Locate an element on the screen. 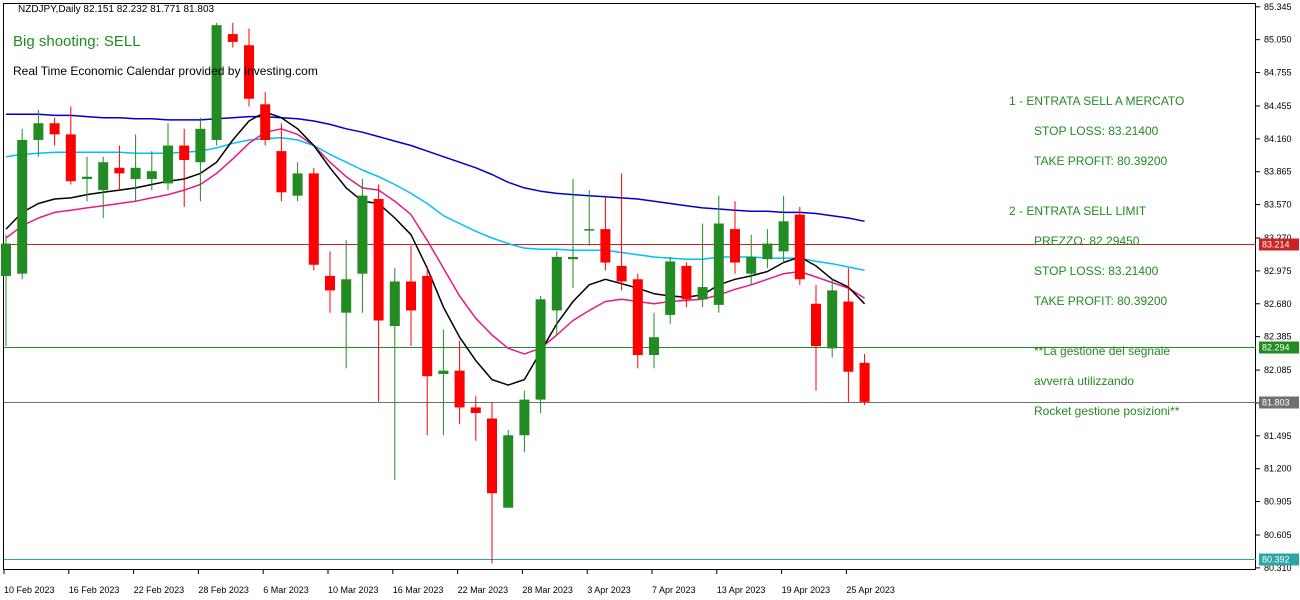 Image resolution: width=1300 pixels, height=600 pixels. x-tick-label: 10 Mar 2023 is located at coordinates (353, 590).